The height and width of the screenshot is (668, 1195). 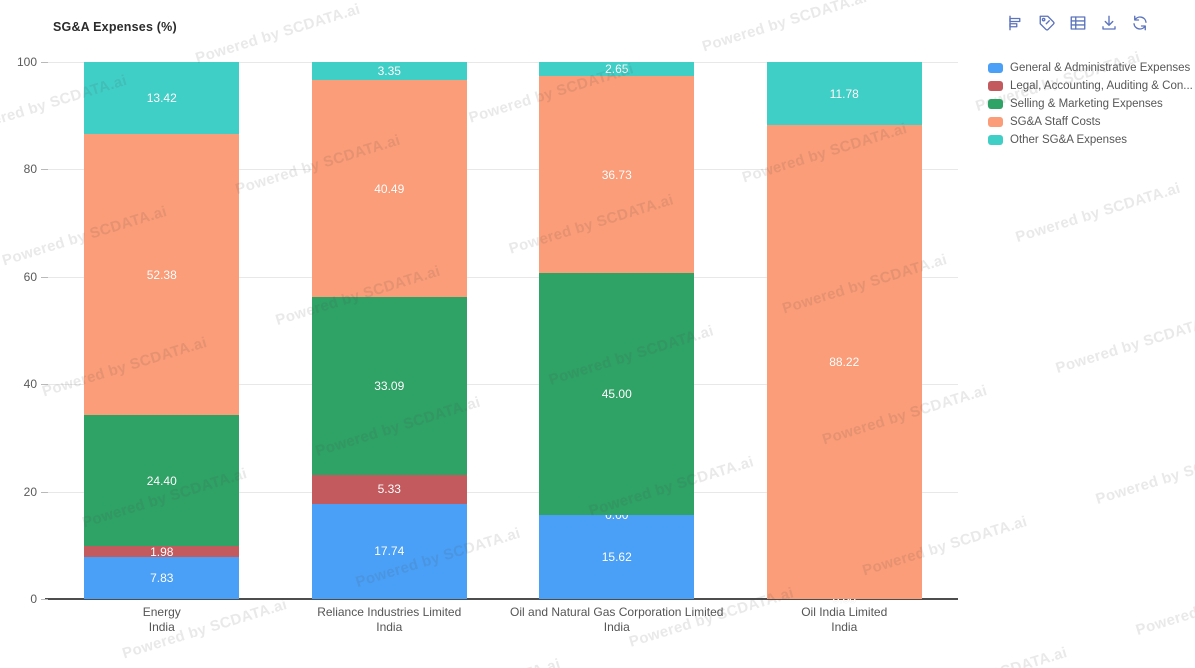 What do you see at coordinates (30, 169) in the screenshot?
I see `y-axis-label: 80` at bounding box center [30, 169].